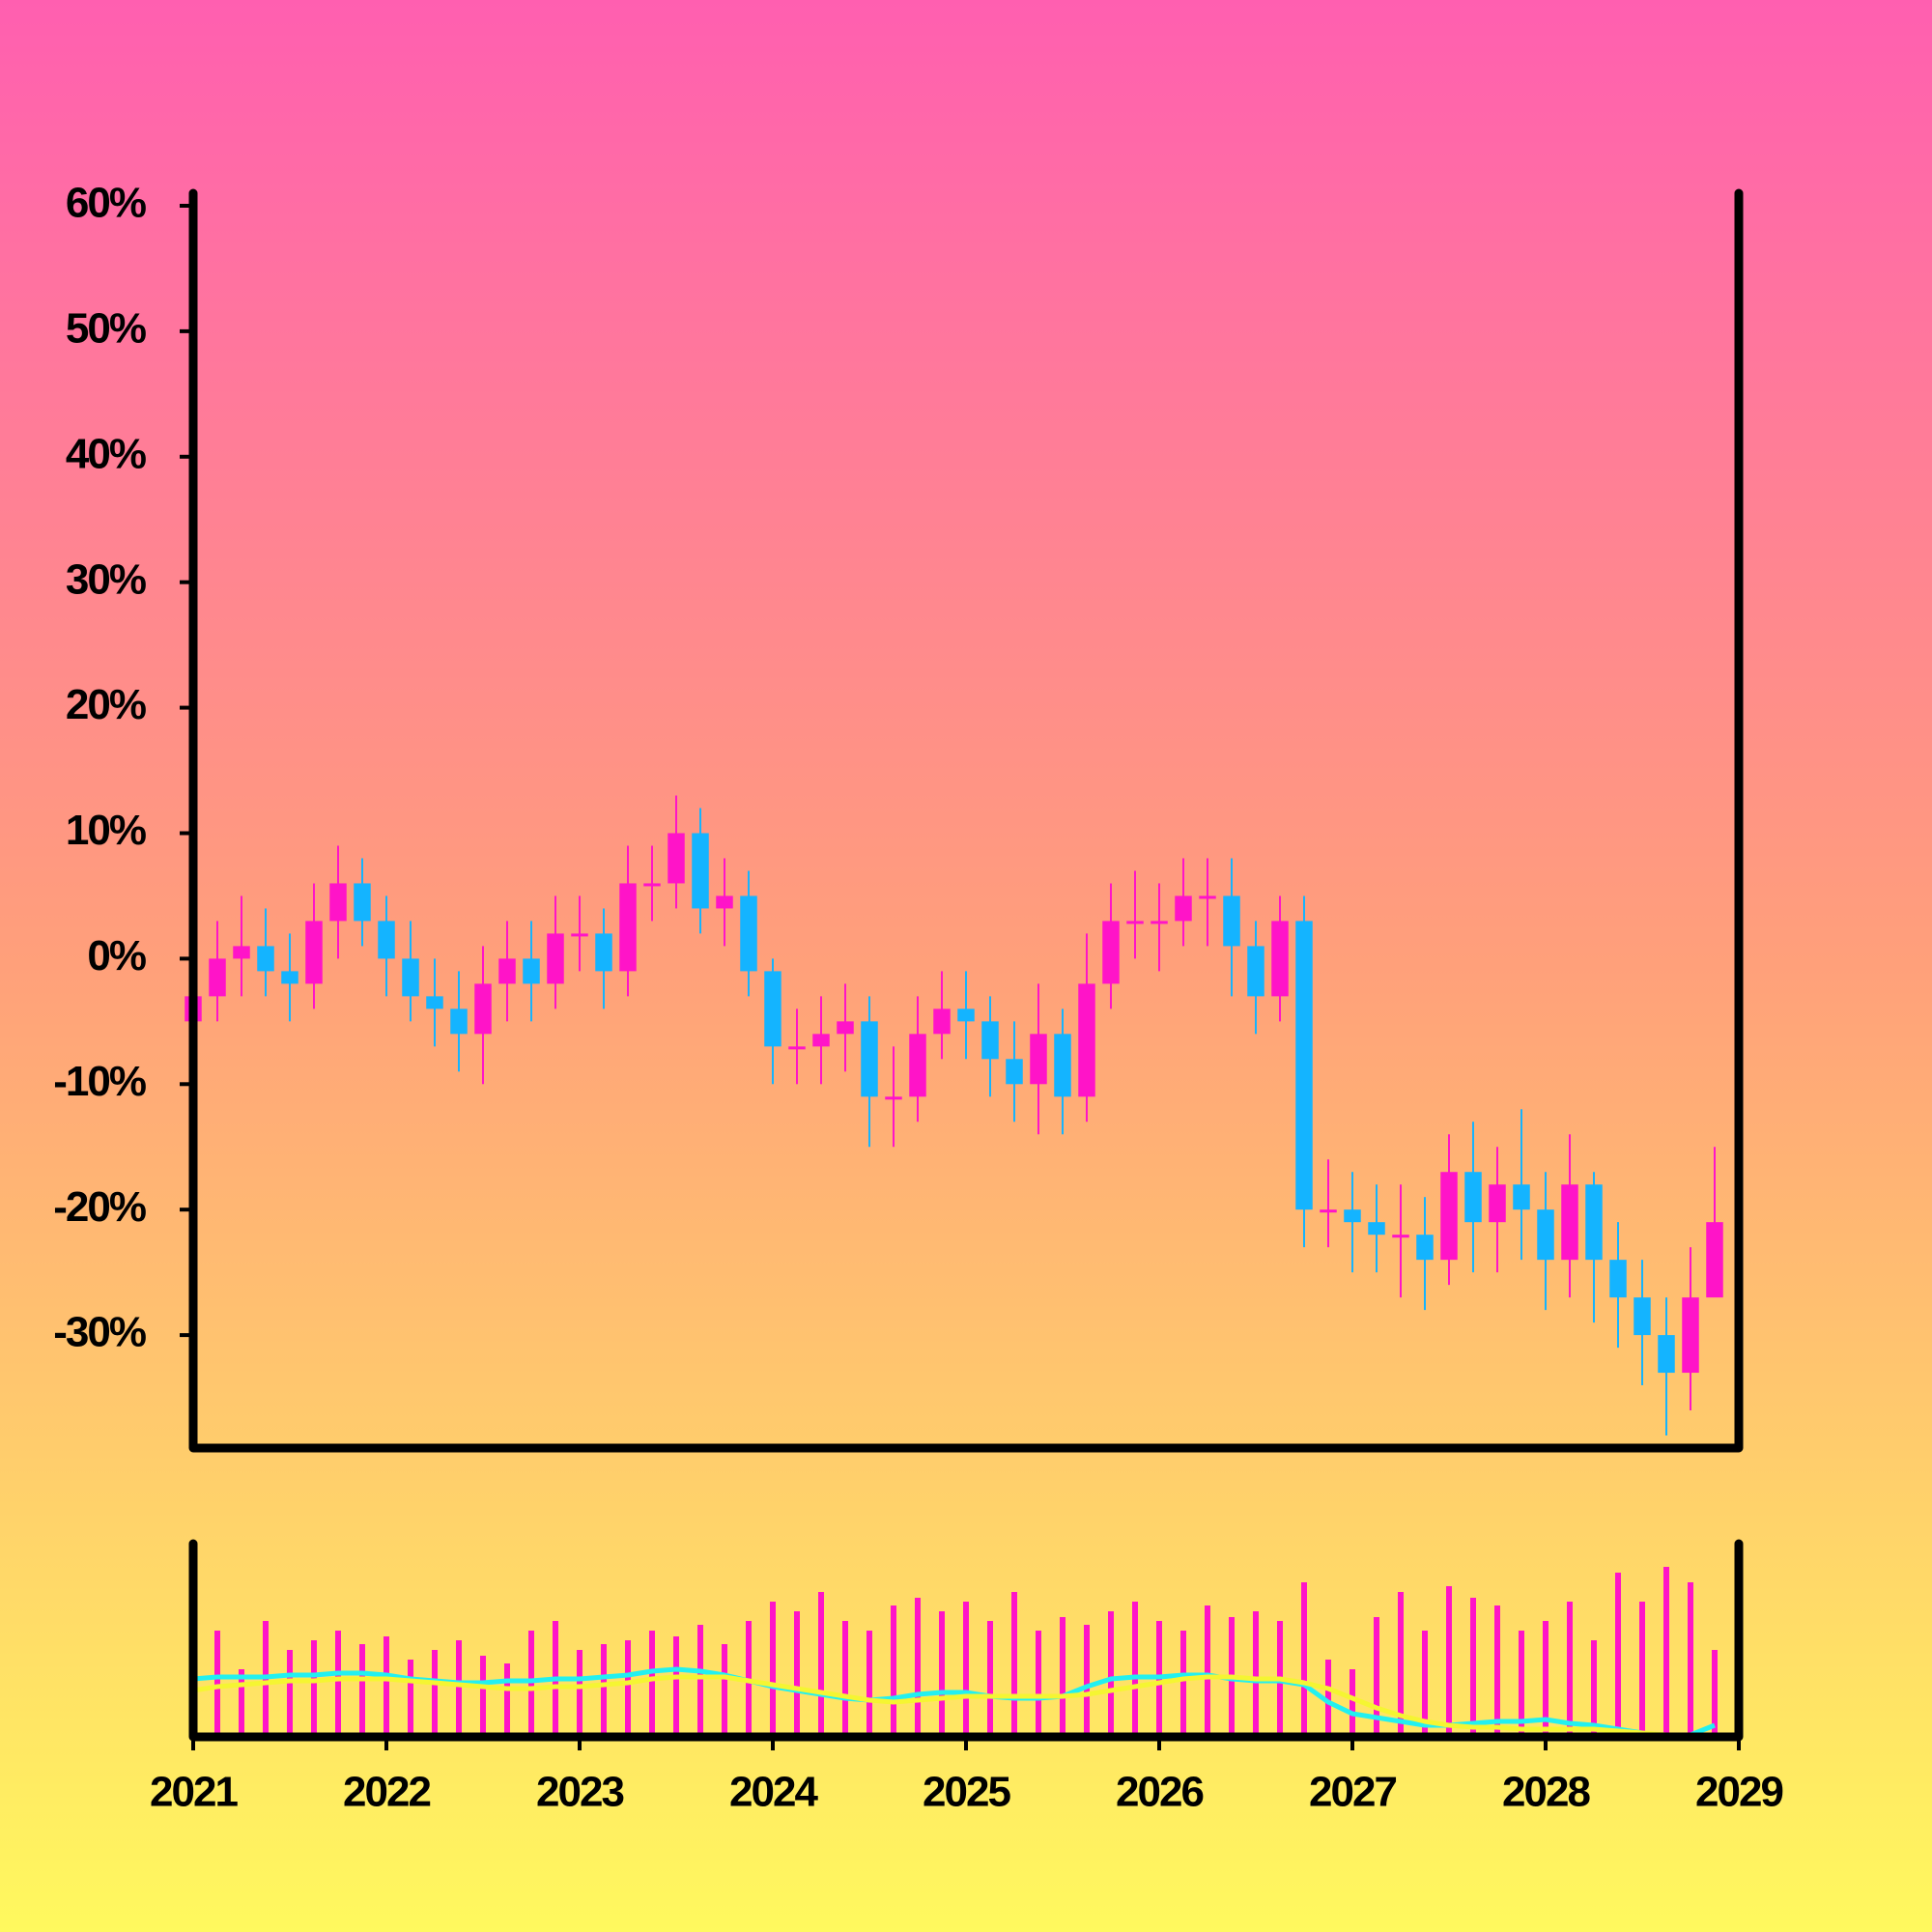 This screenshot has height=1932, width=1932. What do you see at coordinates (99, 1332) in the screenshot?
I see `y-tick-label: -30%` at bounding box center [99, 1332].